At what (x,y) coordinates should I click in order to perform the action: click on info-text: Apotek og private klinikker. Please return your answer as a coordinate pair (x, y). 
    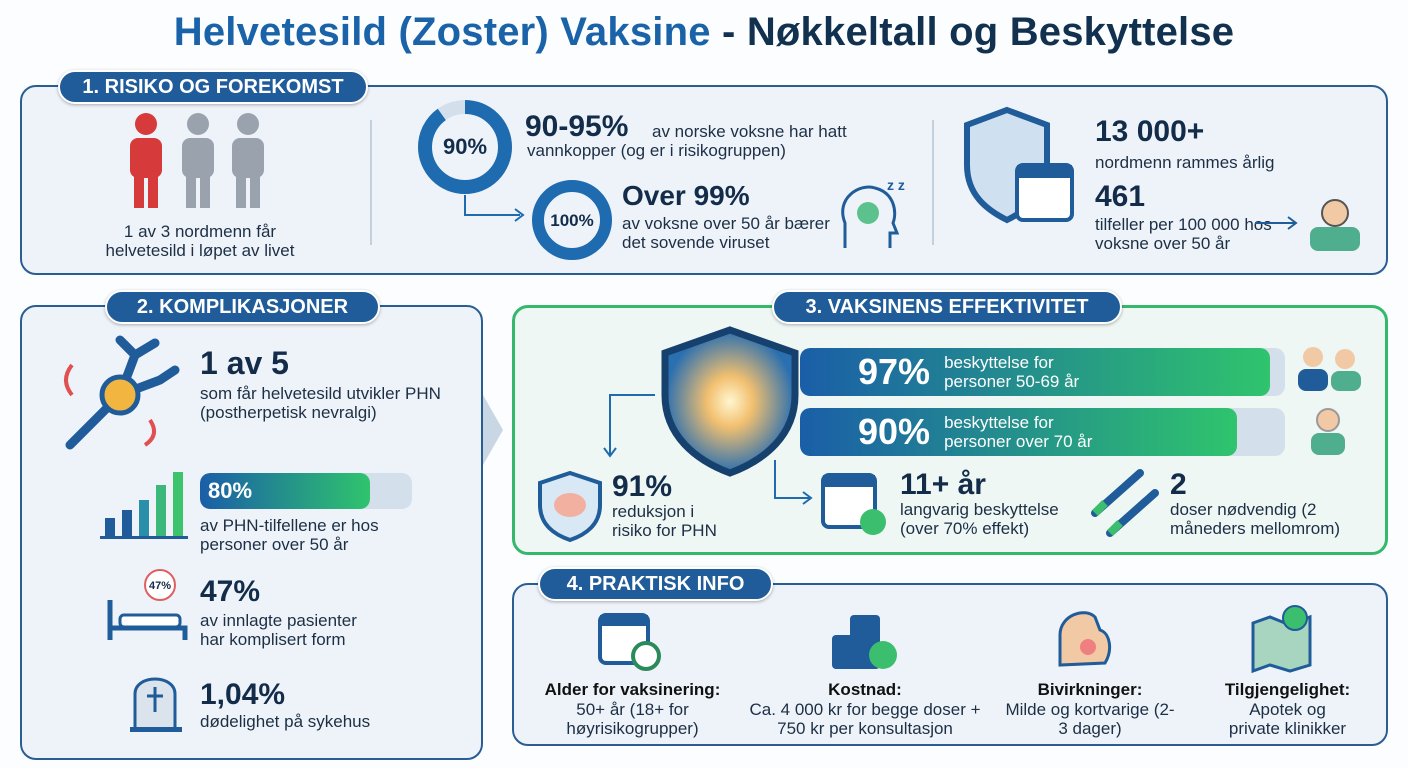
    Looking at the image, I should click on (1287, 719).